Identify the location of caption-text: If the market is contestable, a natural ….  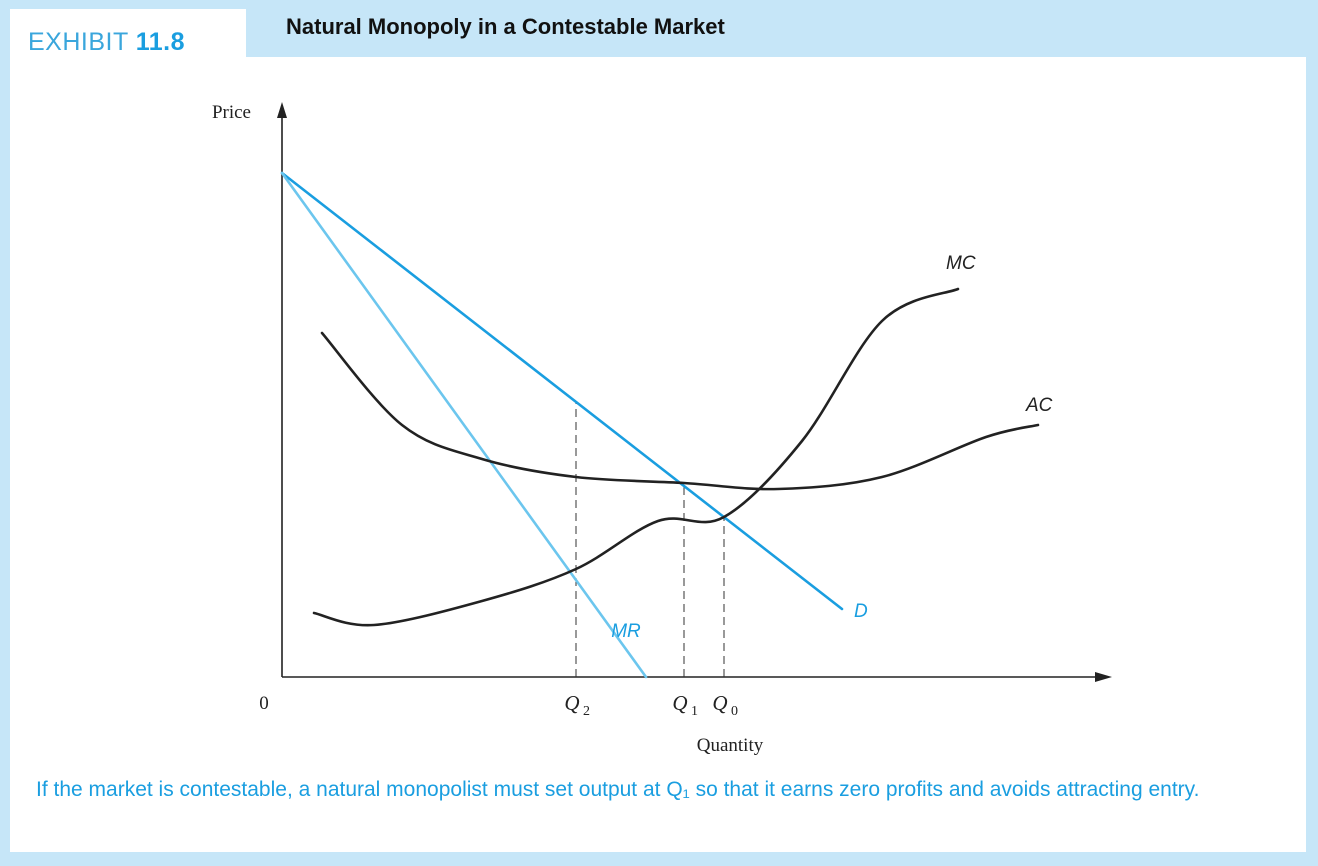
(618, 789).